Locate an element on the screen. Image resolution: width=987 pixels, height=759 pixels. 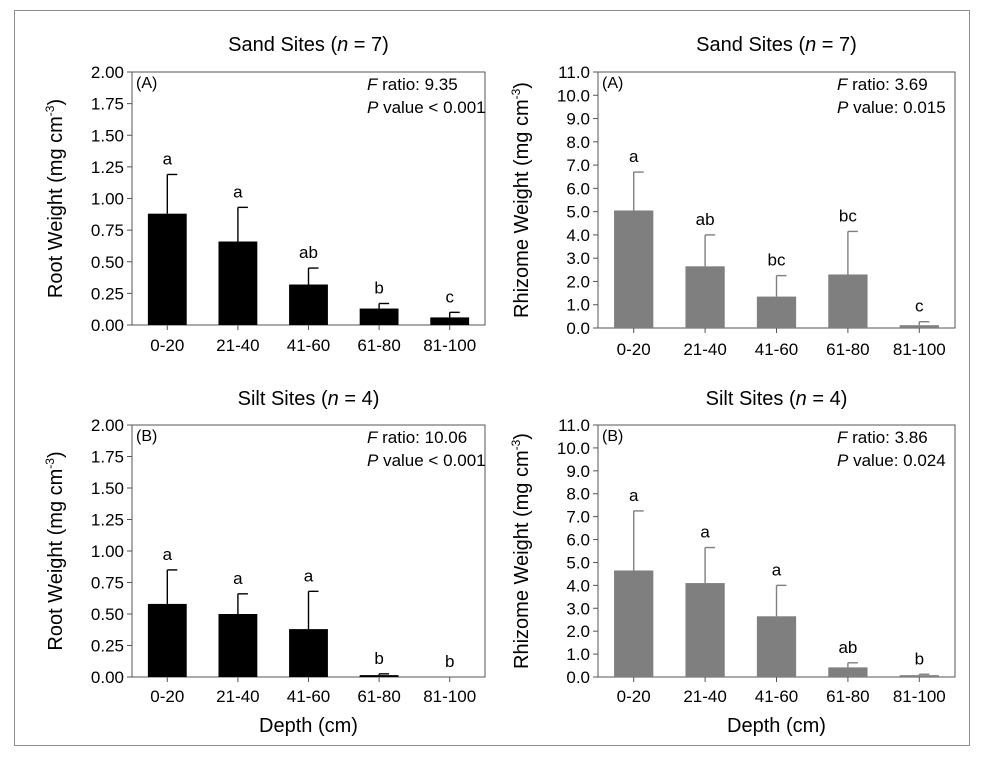
y-tick-label: 0.25 is located at coordinates (107, 293).